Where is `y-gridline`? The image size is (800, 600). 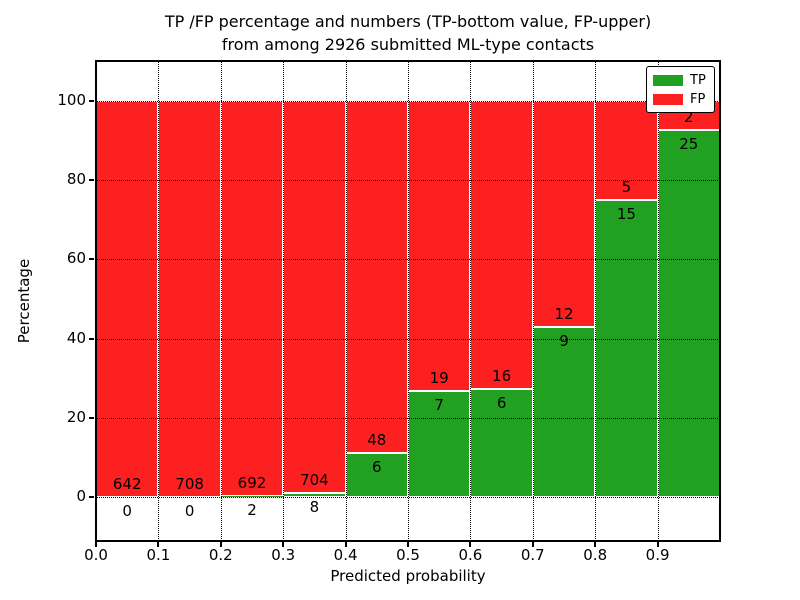
y-gridline is located at coordinates (408, 498).